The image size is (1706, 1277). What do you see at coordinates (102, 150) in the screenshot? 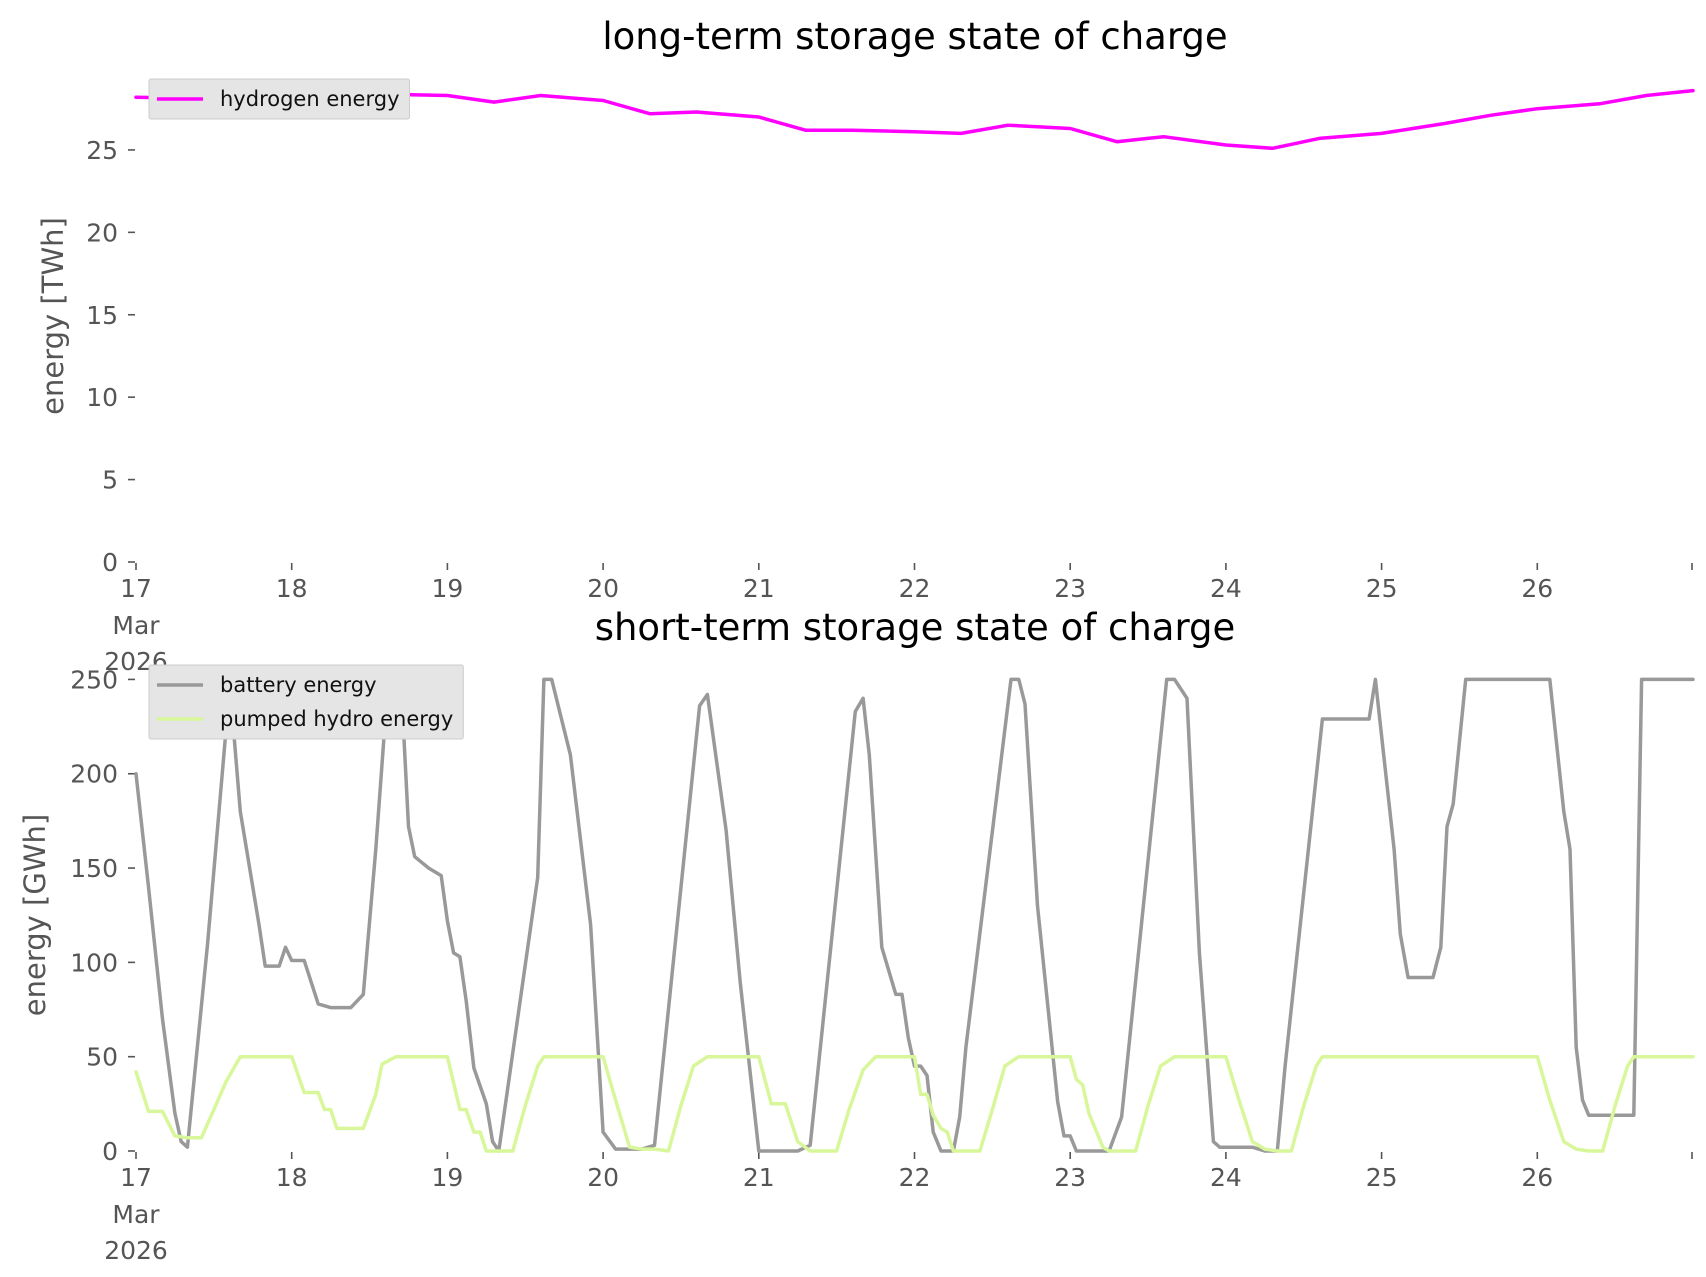
I see `y-tick-label: 25` at bounding box center [102, 150].